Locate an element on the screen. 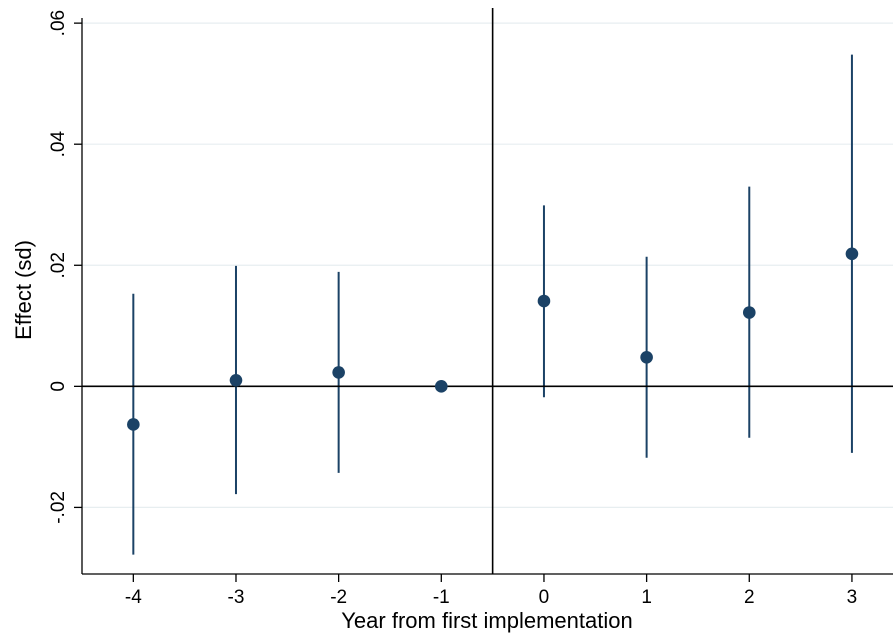  x-tick-label: -1 is located at coordinates (441, 597).